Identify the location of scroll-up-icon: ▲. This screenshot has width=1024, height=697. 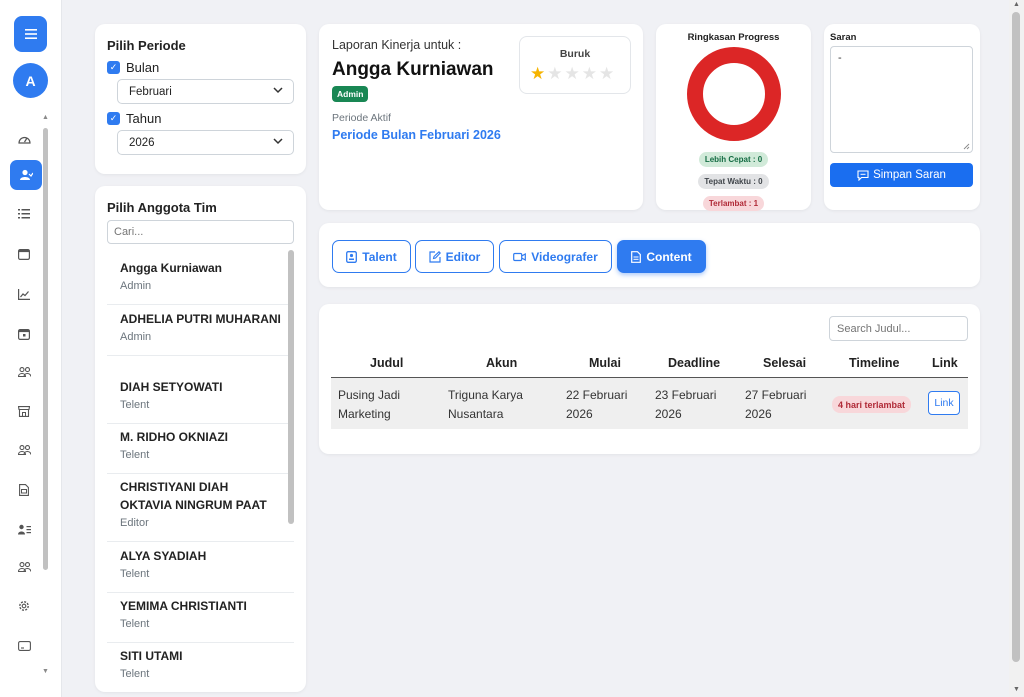
(1016, 4).